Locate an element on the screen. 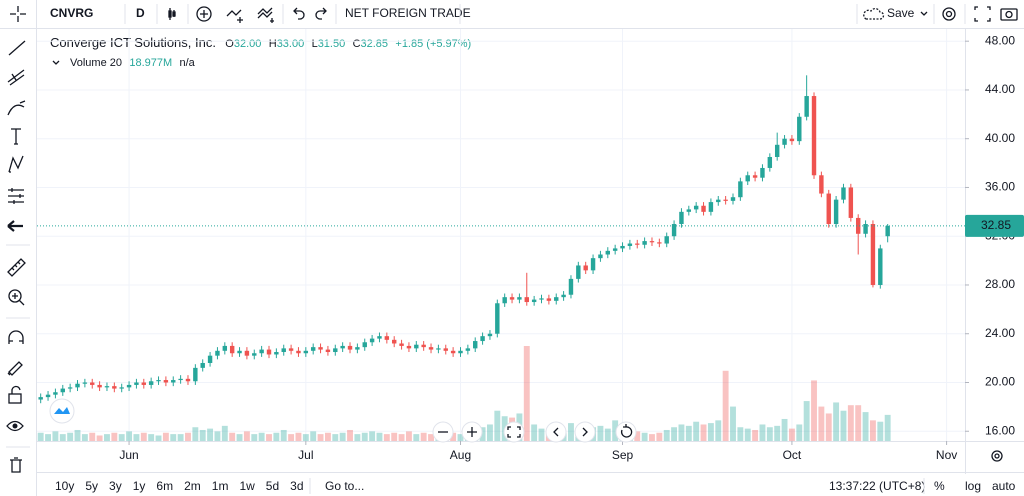 The image size is (1024, 496). range-button: 3y is located at coordinates (115, 486).